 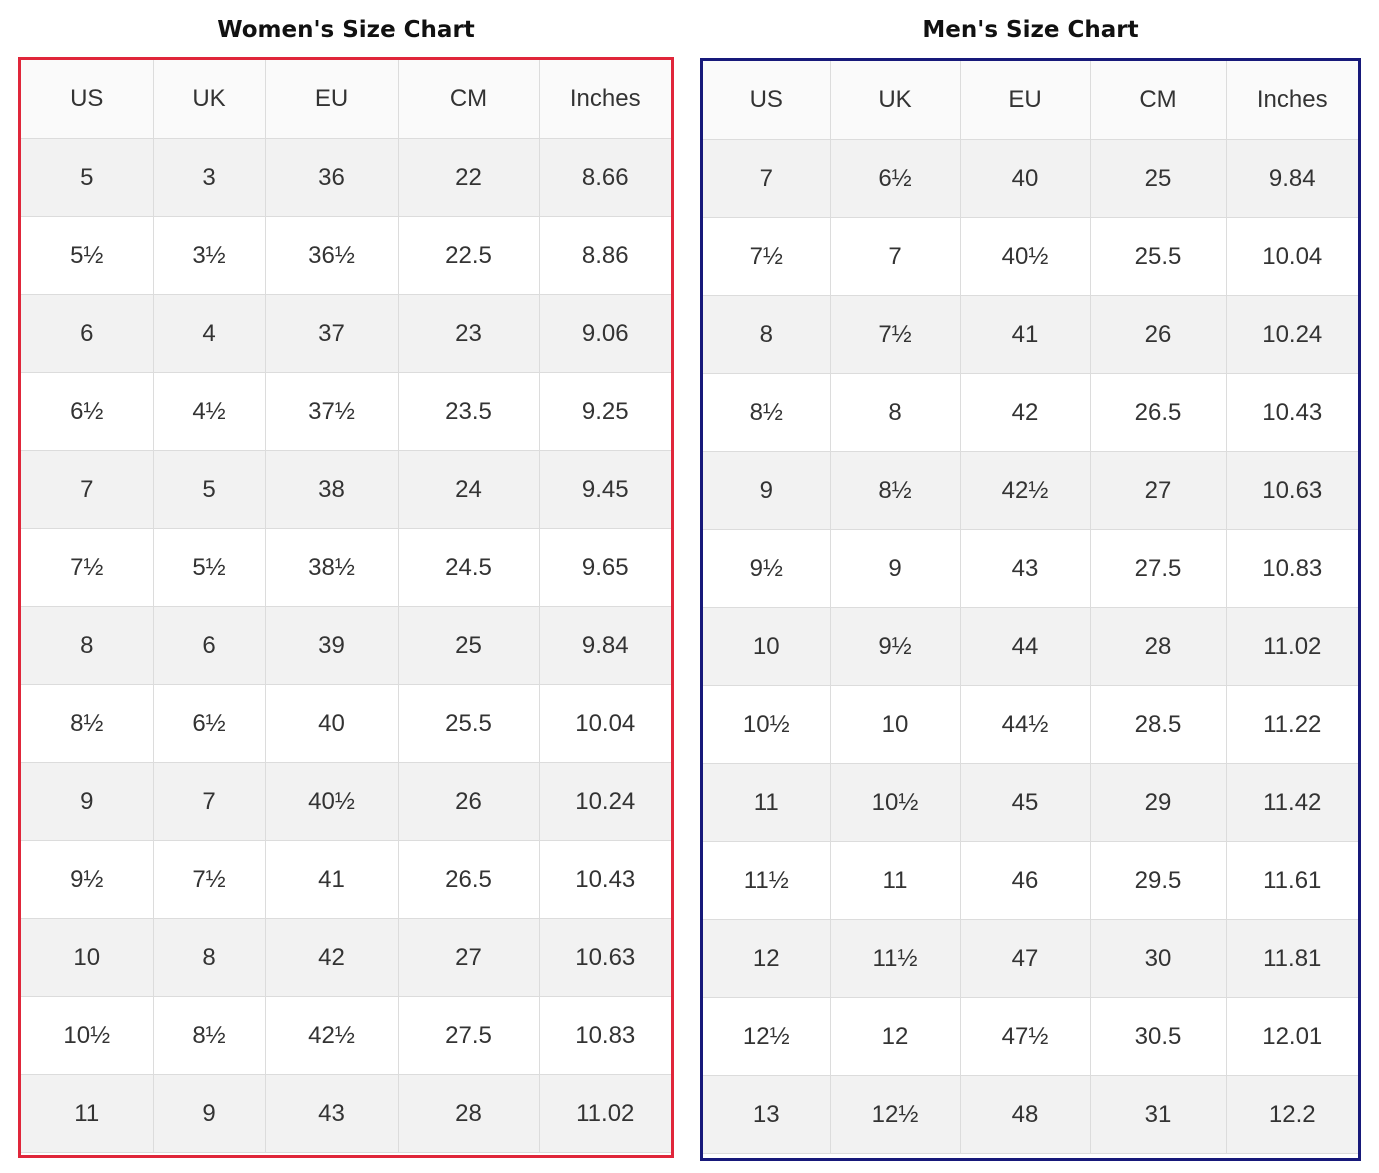 I want to click on table-row: 8 7½ 41 26 10.24, so click(x=1030, y=334).